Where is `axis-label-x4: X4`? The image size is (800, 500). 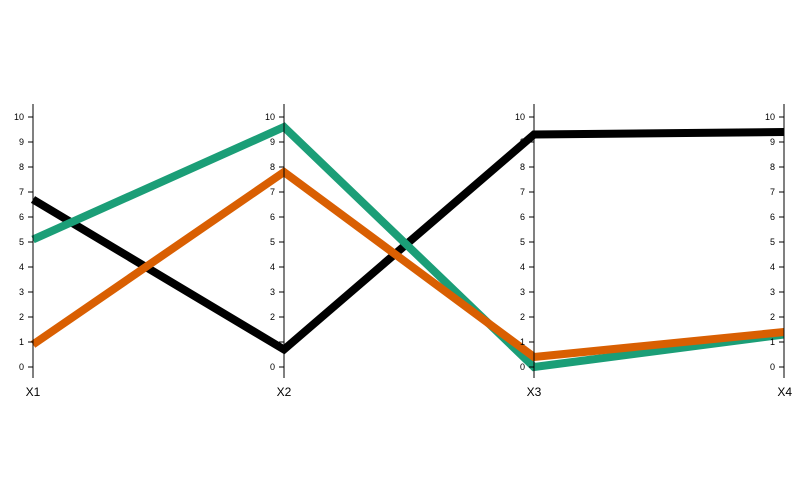 axis-label-x4: X4 is located at coordinates (784, 392).